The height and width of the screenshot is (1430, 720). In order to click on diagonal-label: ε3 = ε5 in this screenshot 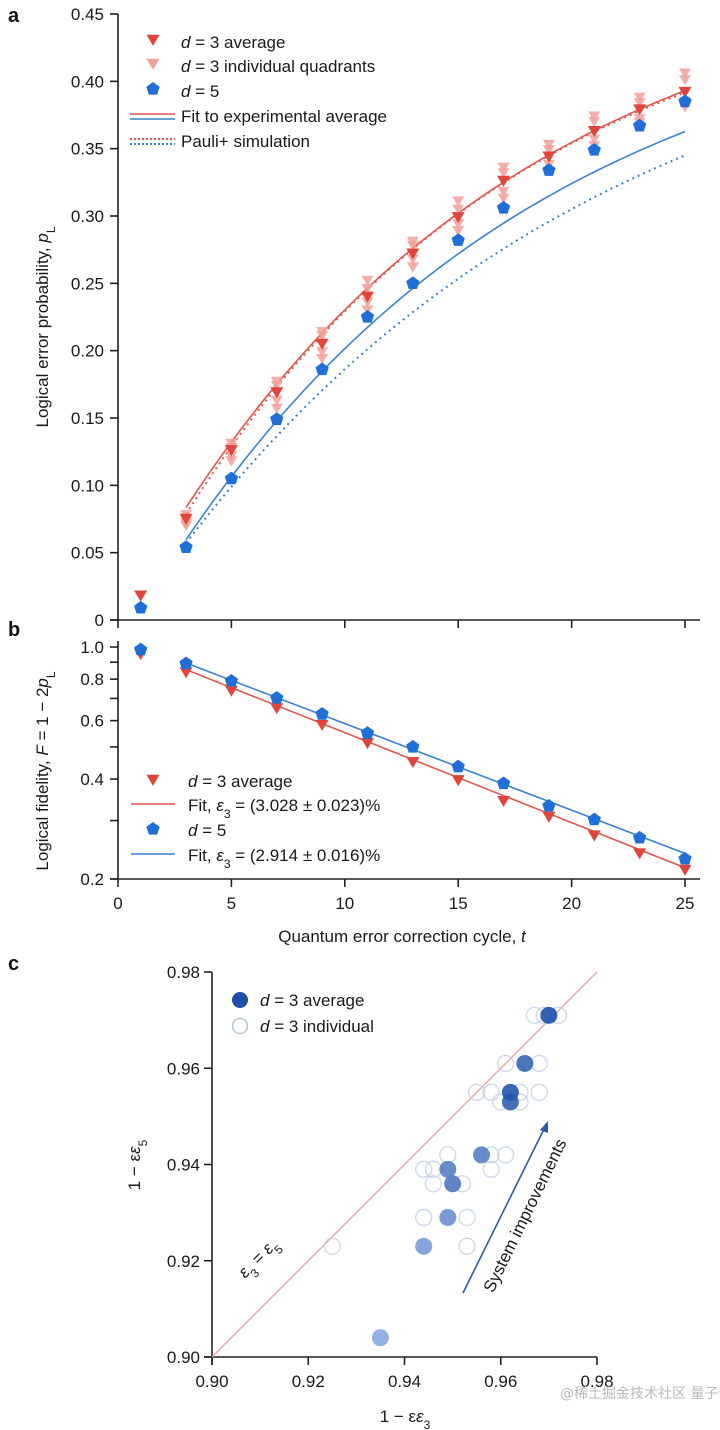, I will do `click(261, 1260)`.